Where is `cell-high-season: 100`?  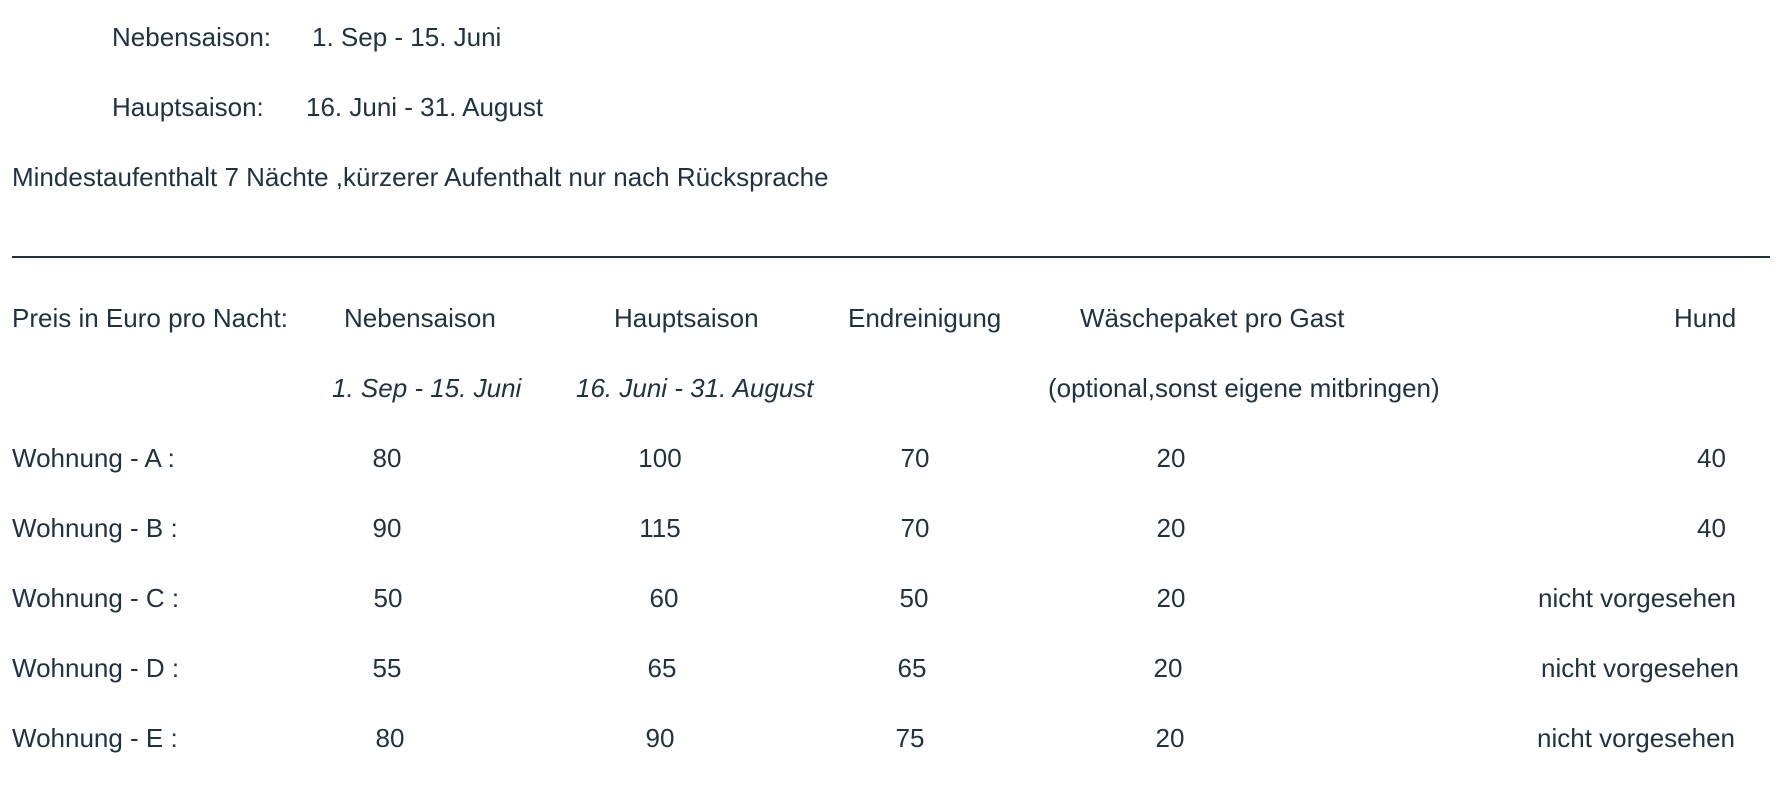 cell-high-season: 100 is located at coordinates (660, 458).